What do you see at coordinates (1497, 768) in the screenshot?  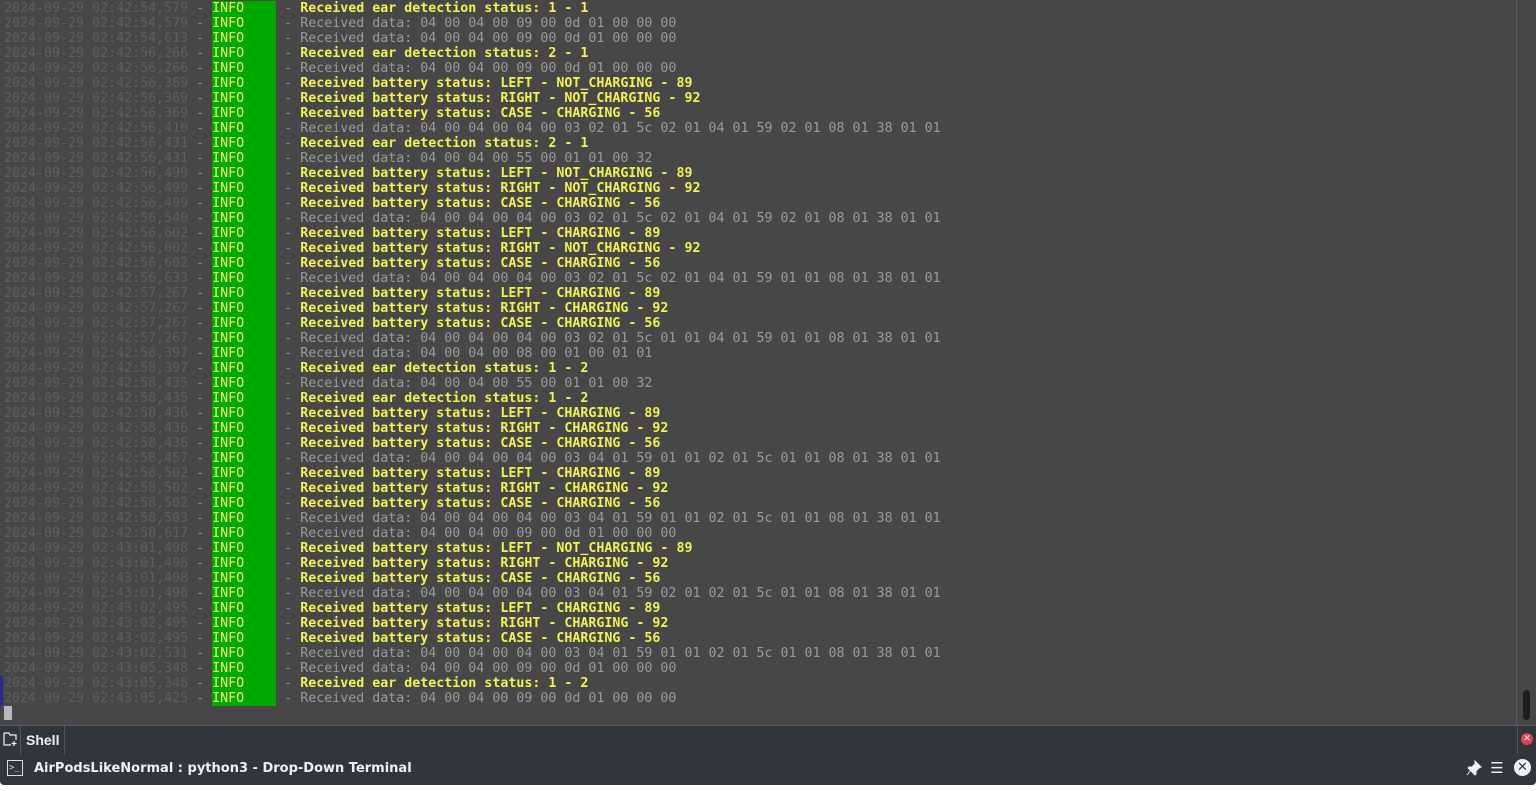 I see `hamburger-menu-icon: ☰` at bounding box center [1497, 768].